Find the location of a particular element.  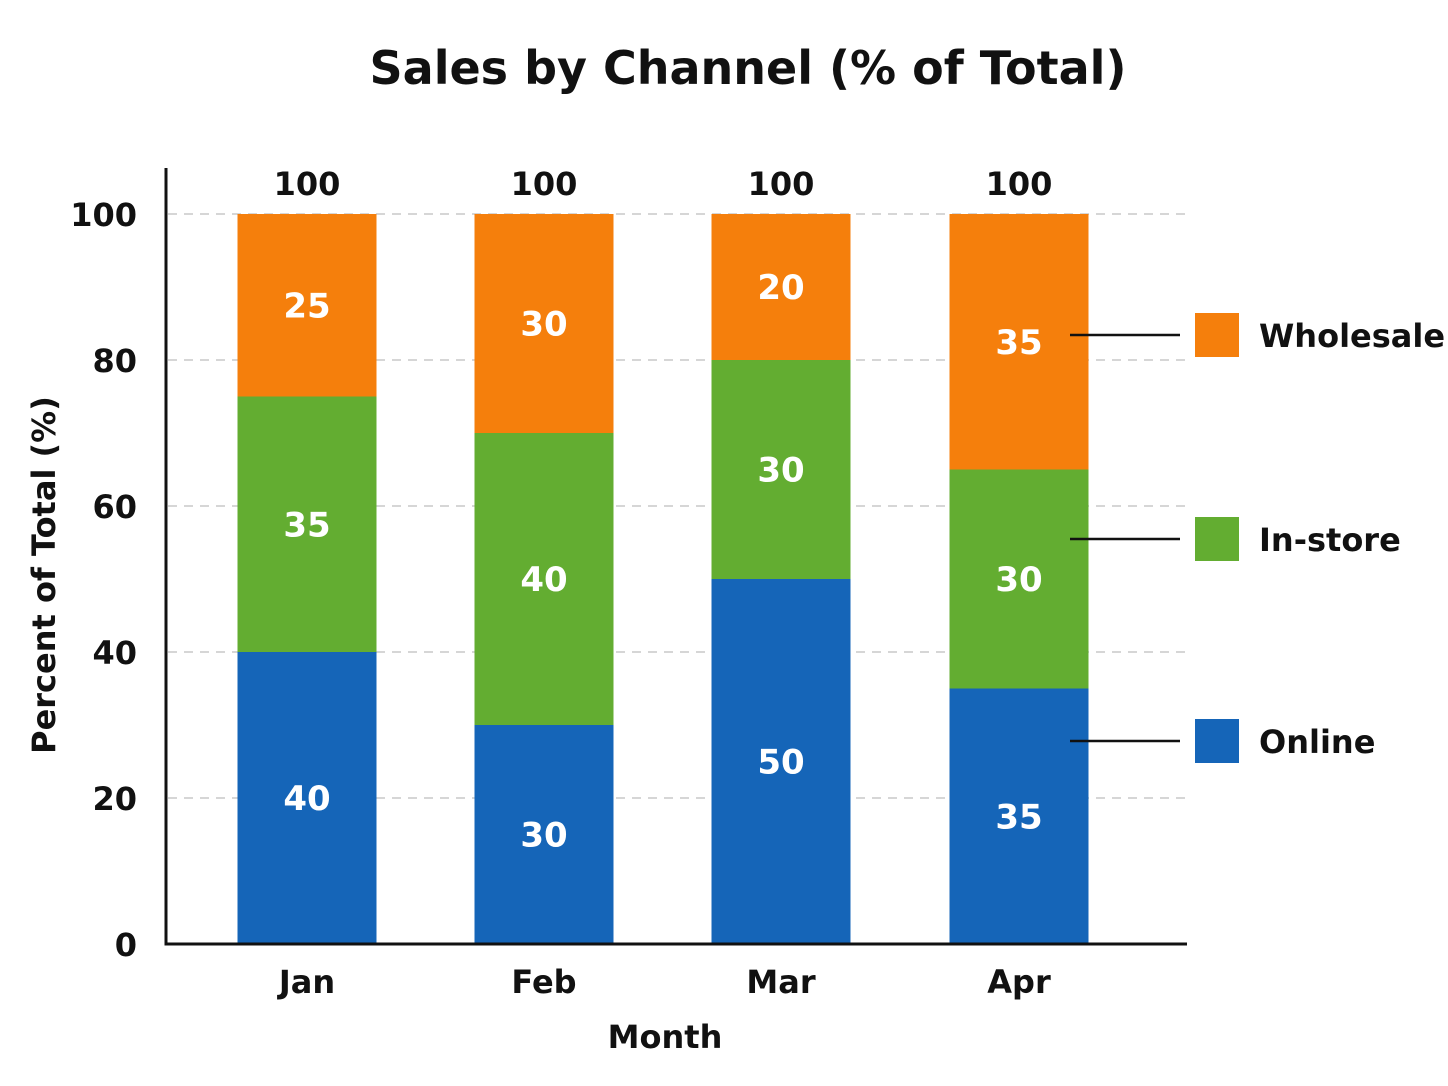

bar-wholesale-jan is located at coordinates (307, 305).